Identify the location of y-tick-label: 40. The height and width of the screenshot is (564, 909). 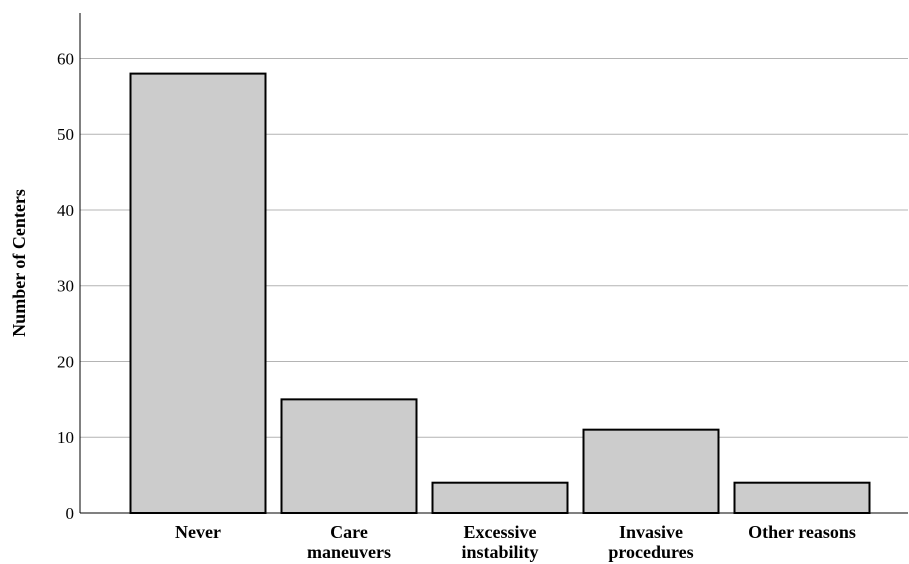
(65, 210).